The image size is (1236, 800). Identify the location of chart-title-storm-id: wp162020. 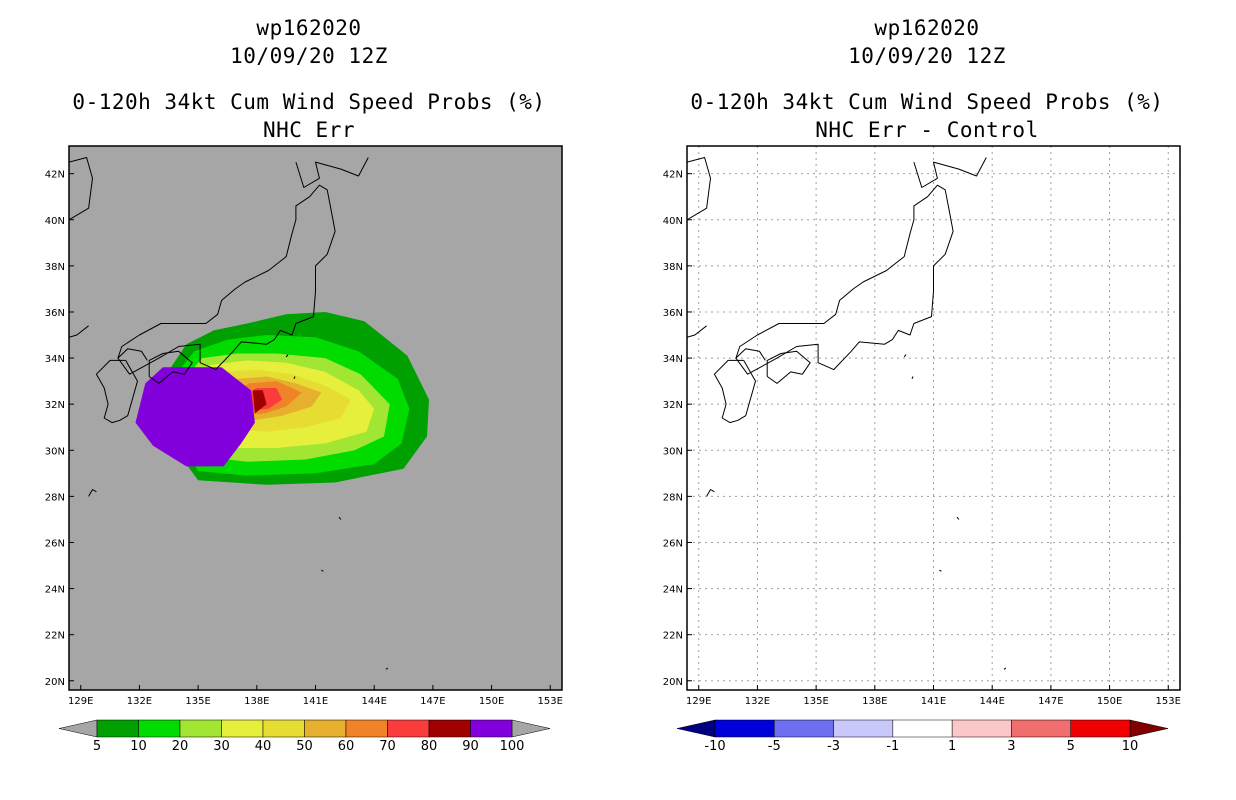
(309, 28).